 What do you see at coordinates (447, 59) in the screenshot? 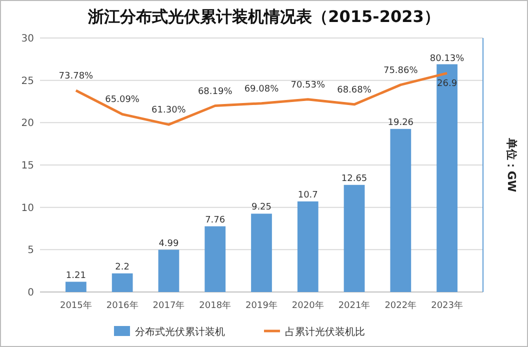
I see `data-label: 80.13%` at bounding box center [447, 59].